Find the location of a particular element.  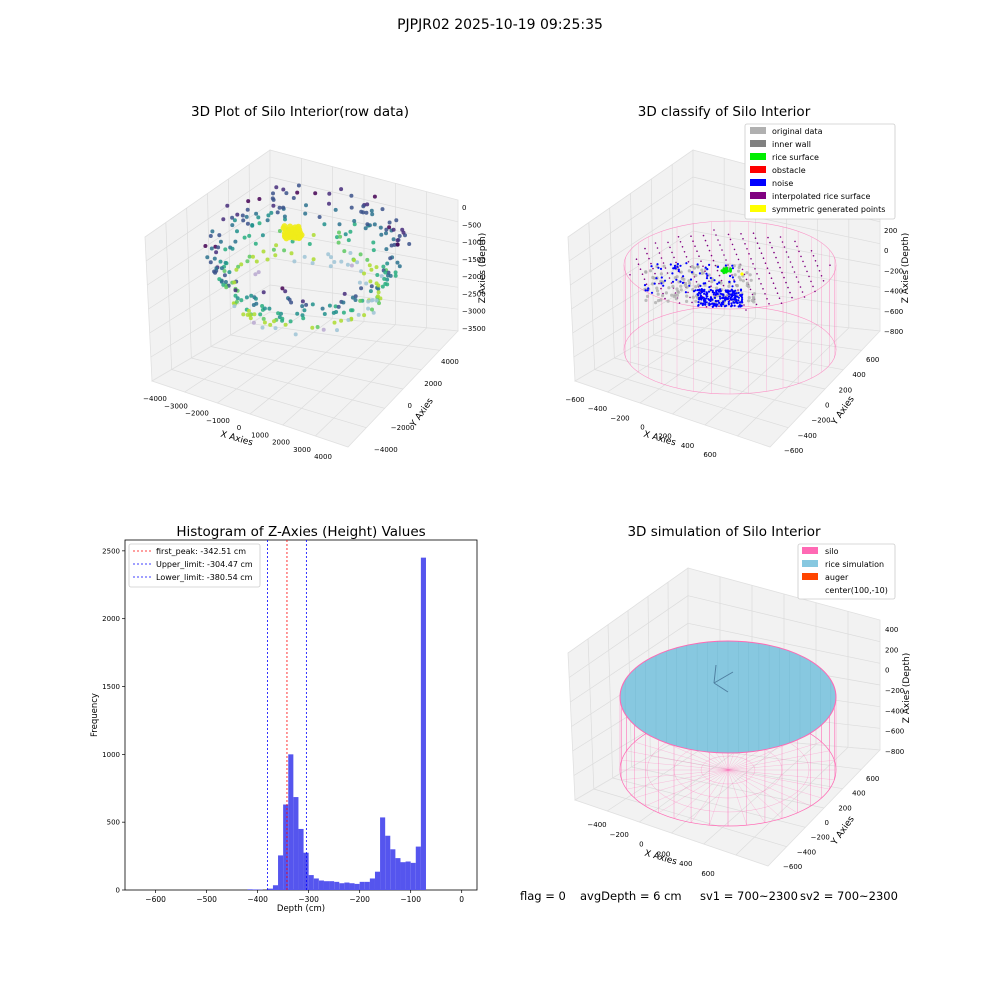

histogram-x-tick: −200 is located at coordinates (359, 899).